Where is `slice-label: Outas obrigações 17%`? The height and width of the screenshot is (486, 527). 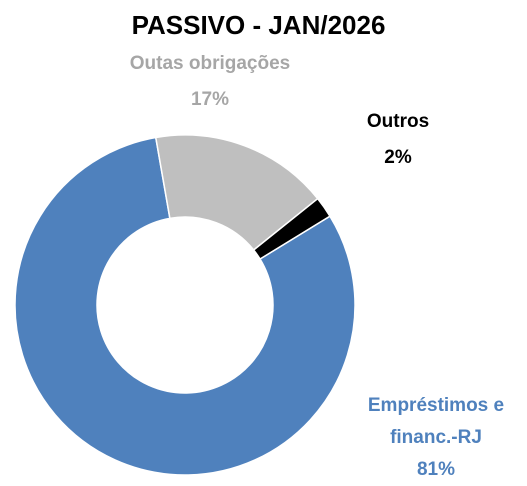 slice-label: Outas obrigações 17% is located at coordinates (210, 82).